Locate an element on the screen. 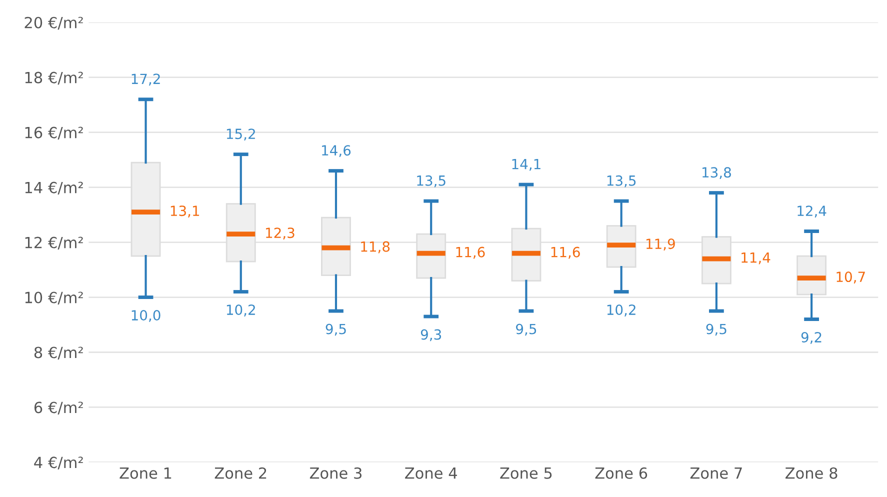 The width and height of the screenshot is (887, 497). x-tick-label: Zone 7 is located at coordinates (716, 473).